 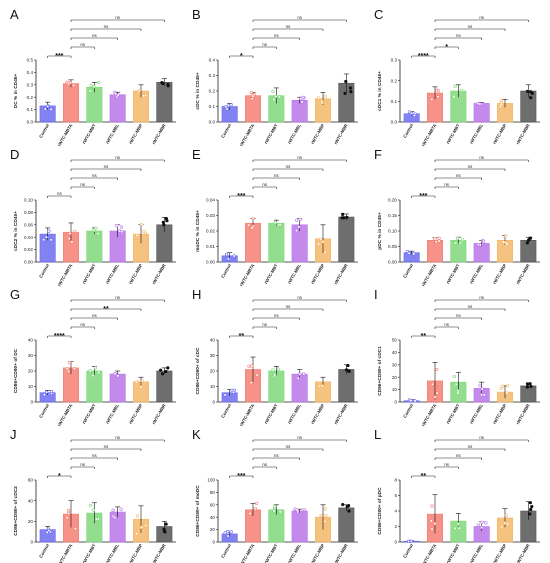 I want to click on y-tick-label: 0.2, so click(x=394, y=80).